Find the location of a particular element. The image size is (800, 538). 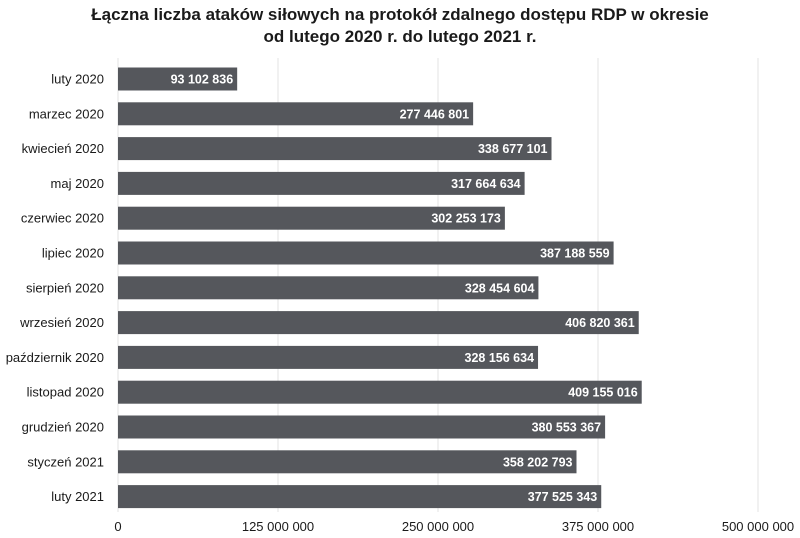

value-label: 406 820 361 is located at coordinates (600, 323).